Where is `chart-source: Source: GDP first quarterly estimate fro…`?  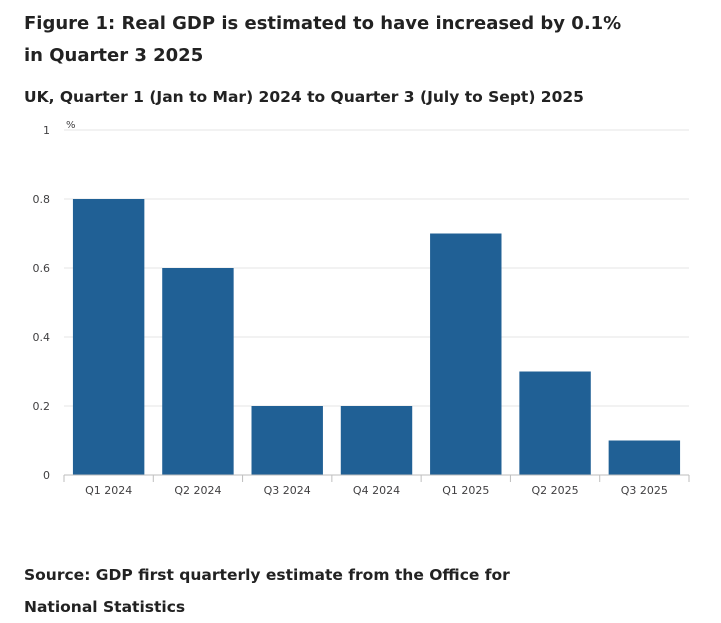
chart-source: Source: GDP first quarterly estimate fro… is located at coordinates (267, 591).